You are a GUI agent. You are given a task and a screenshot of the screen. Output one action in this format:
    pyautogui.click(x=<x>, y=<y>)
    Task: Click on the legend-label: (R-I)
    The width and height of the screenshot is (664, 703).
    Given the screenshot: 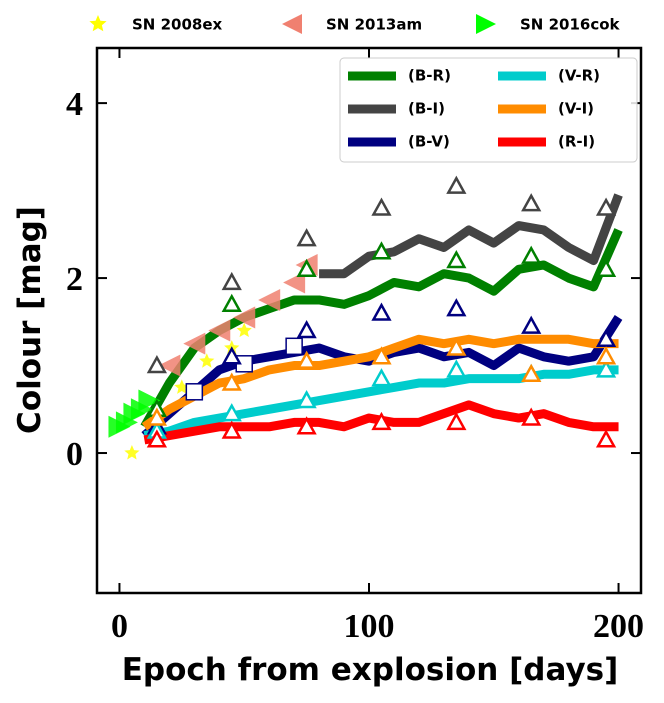 What is the action you would take?
    pyautogui.click(x=576, y=142)
    